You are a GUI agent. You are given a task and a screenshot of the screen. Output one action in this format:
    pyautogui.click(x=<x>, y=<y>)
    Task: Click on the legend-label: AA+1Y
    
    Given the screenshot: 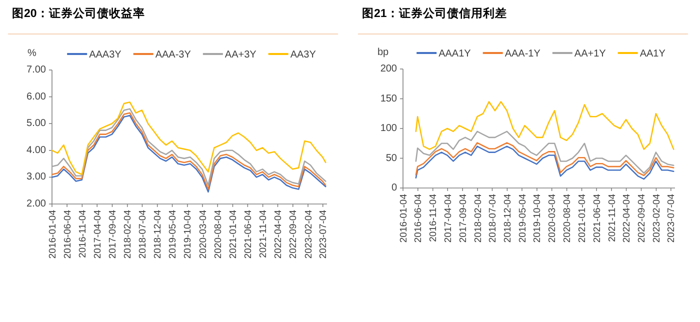 What is the action you would take?
    pyautogui.click(x=590, y=54)
    